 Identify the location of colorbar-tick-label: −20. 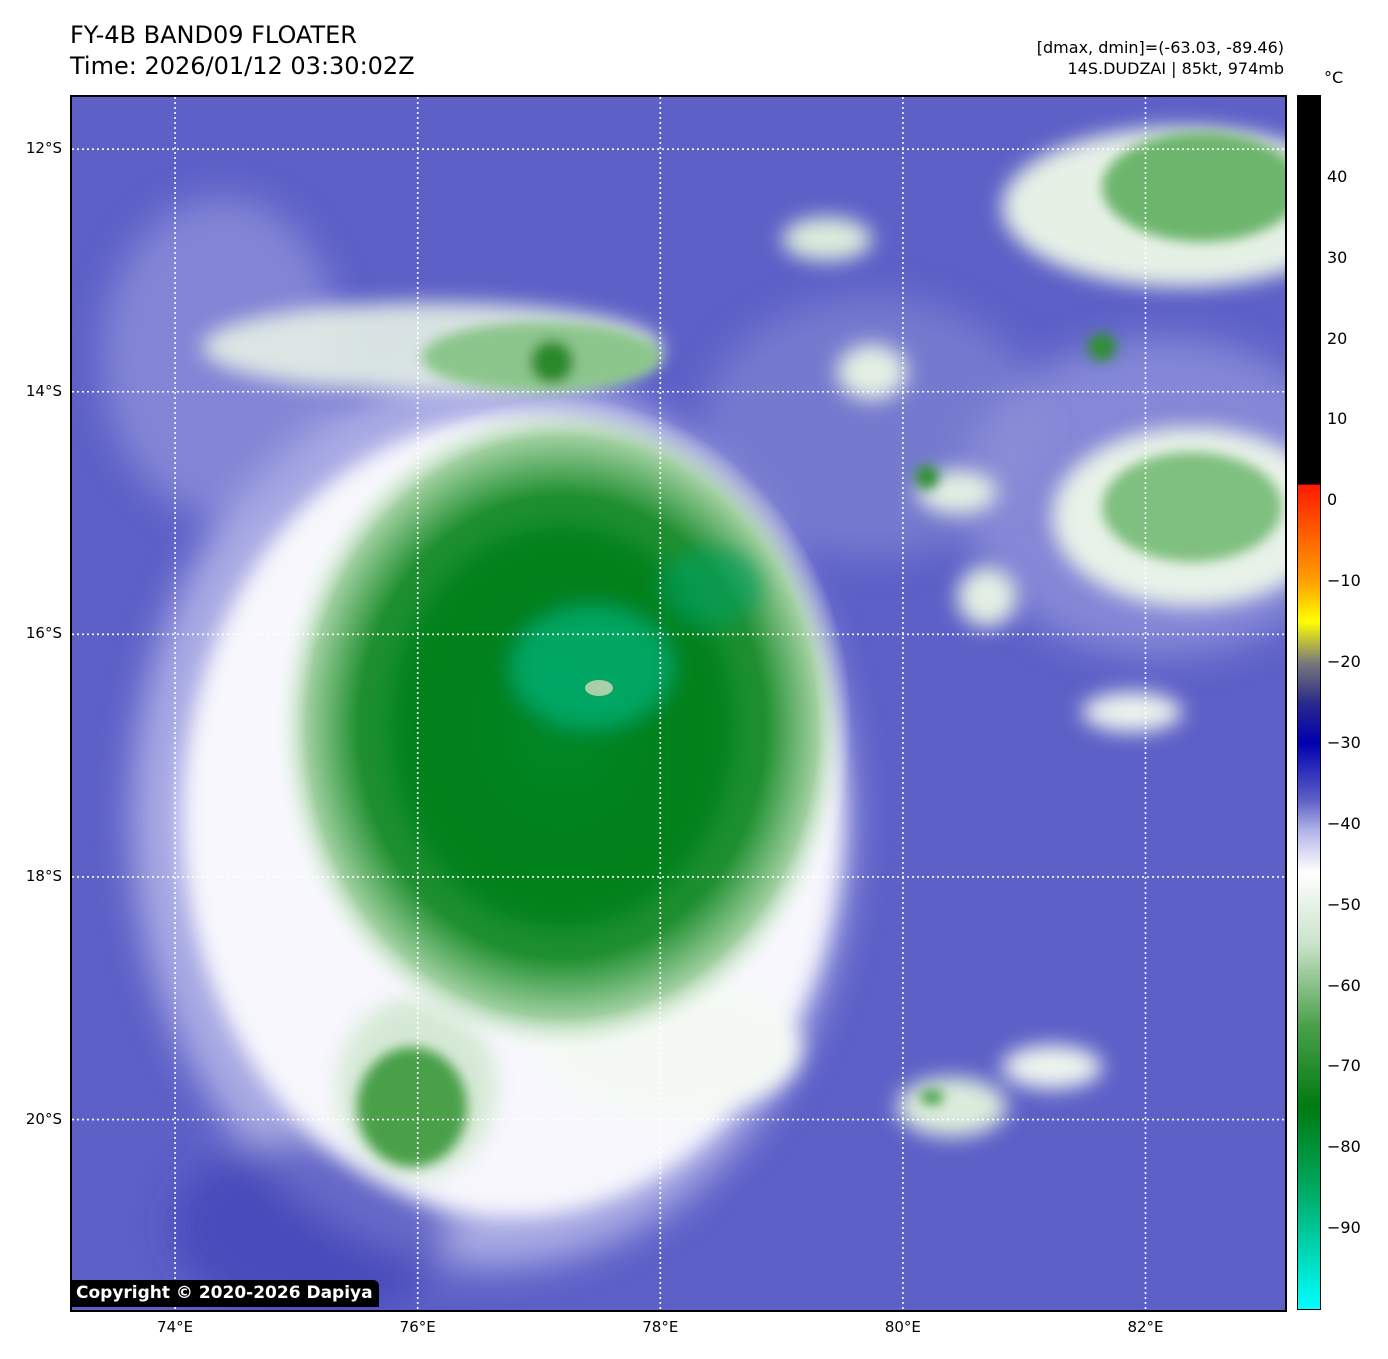
(1344, 662).